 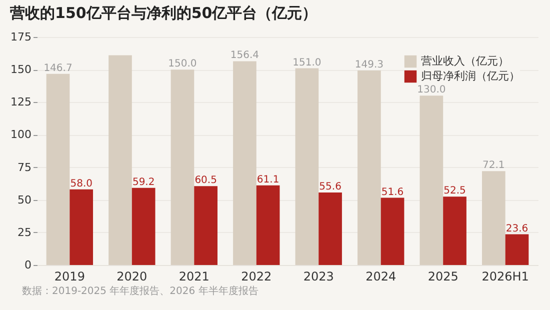 I want to click on data-label: 51.6, so click(x=392, y=192).